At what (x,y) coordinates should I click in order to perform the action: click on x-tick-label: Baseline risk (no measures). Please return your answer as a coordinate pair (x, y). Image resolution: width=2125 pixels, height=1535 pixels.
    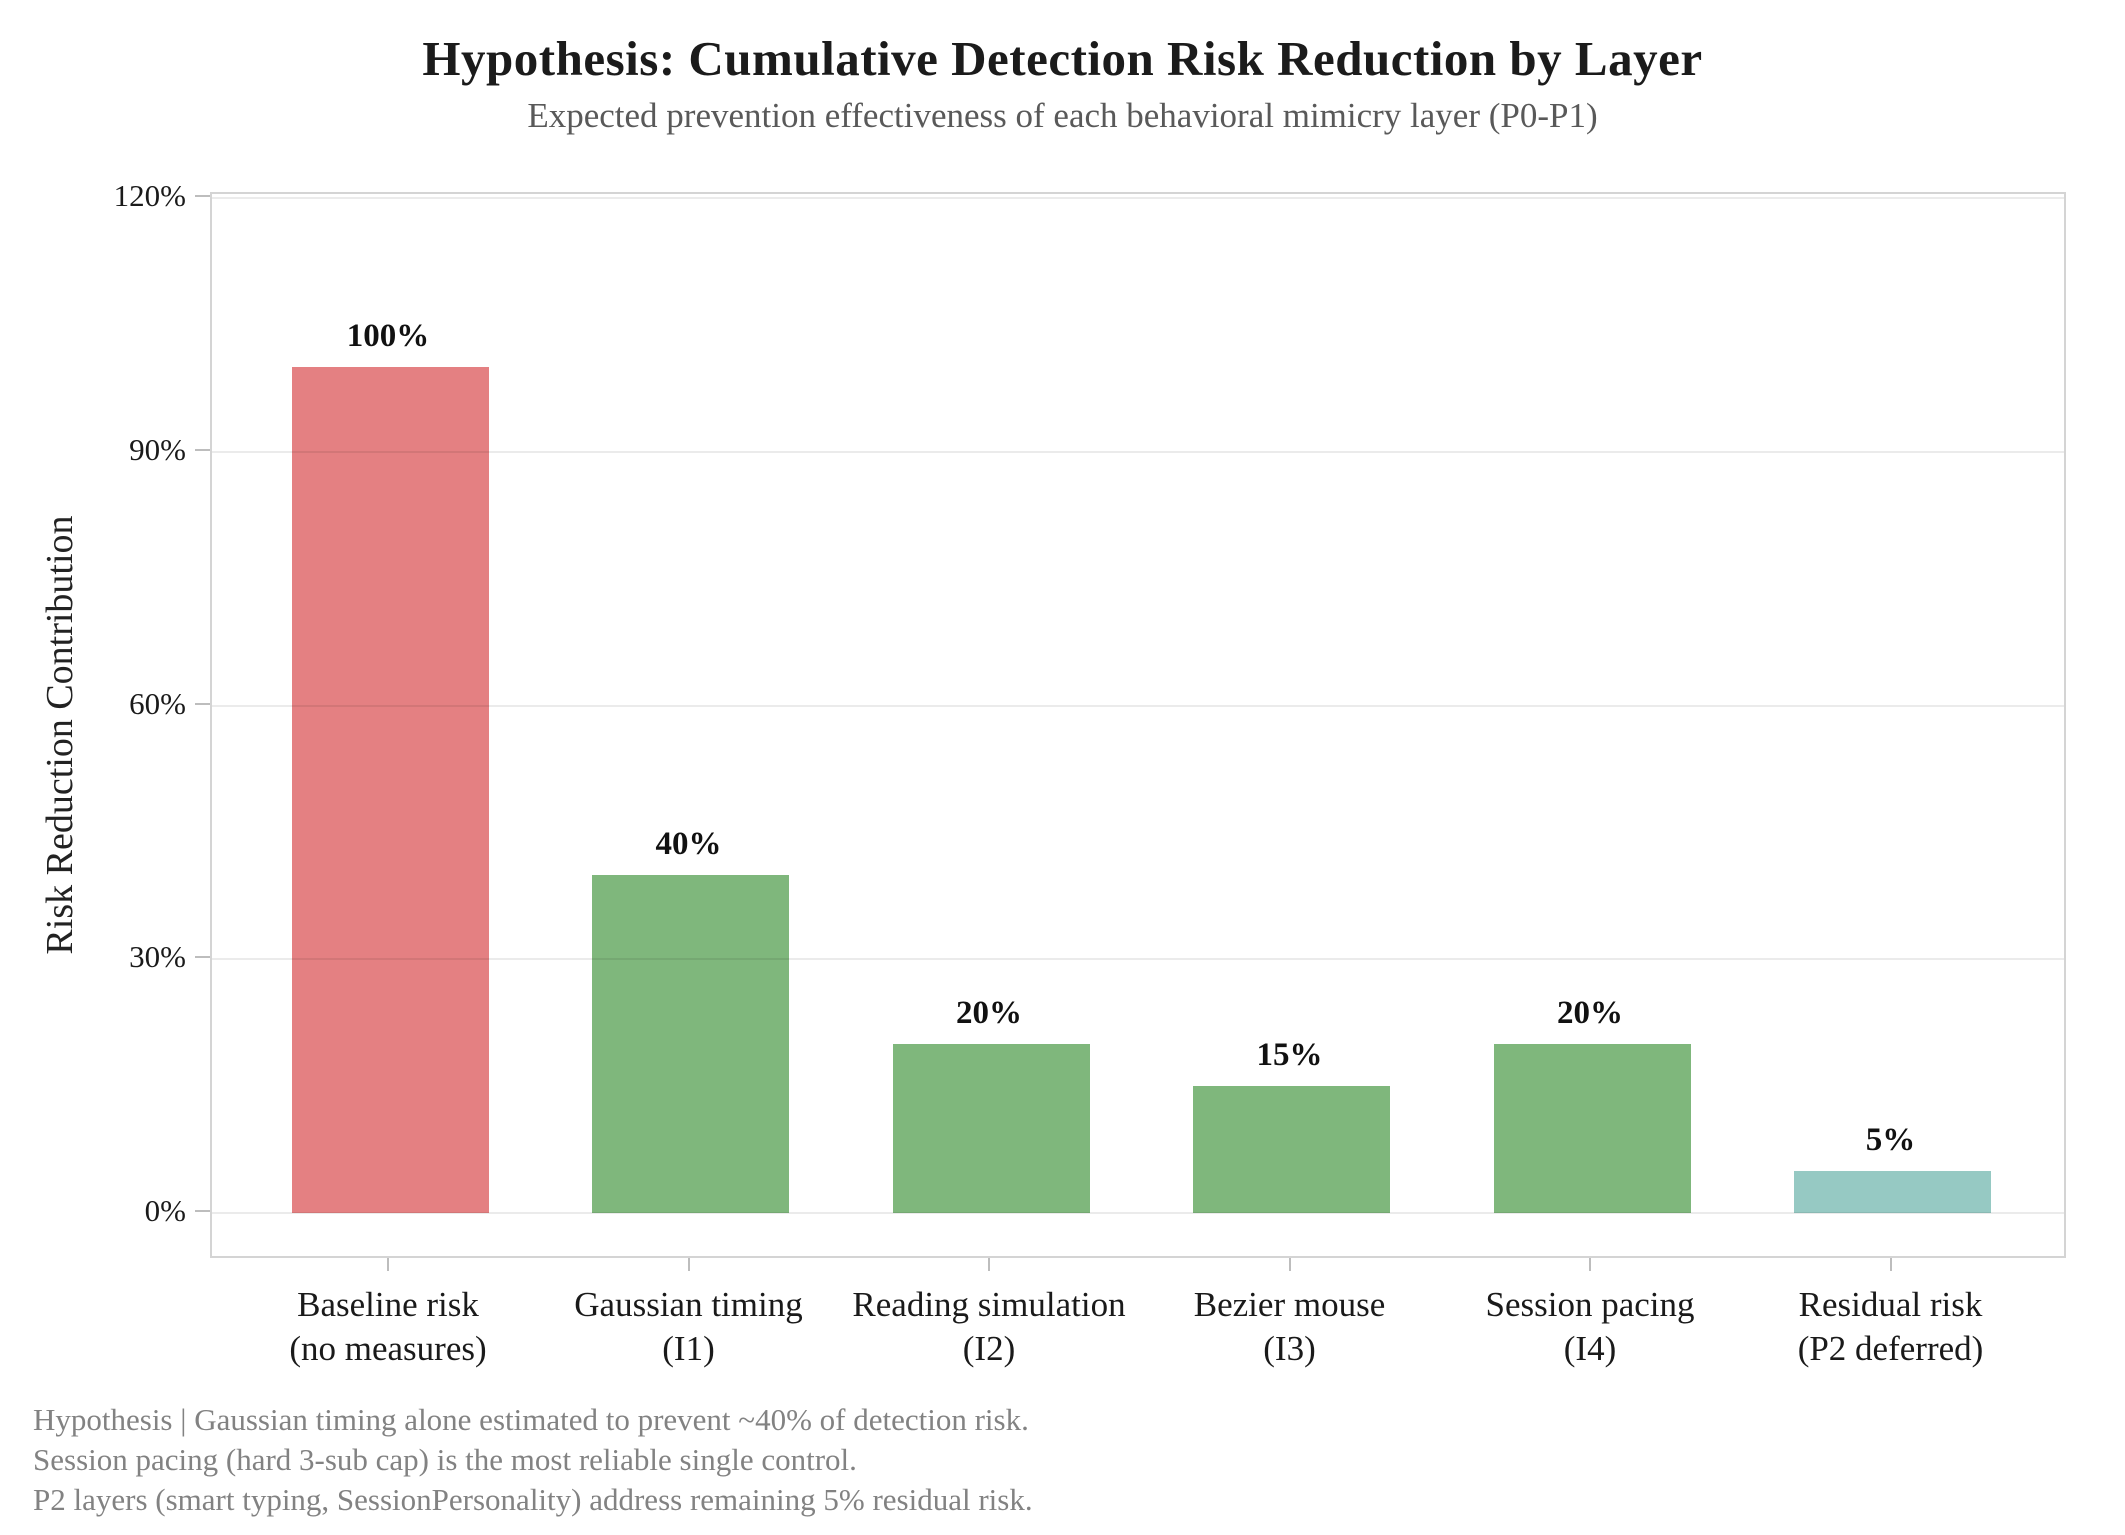
    Looking at the image, I should click on (388, 1326).